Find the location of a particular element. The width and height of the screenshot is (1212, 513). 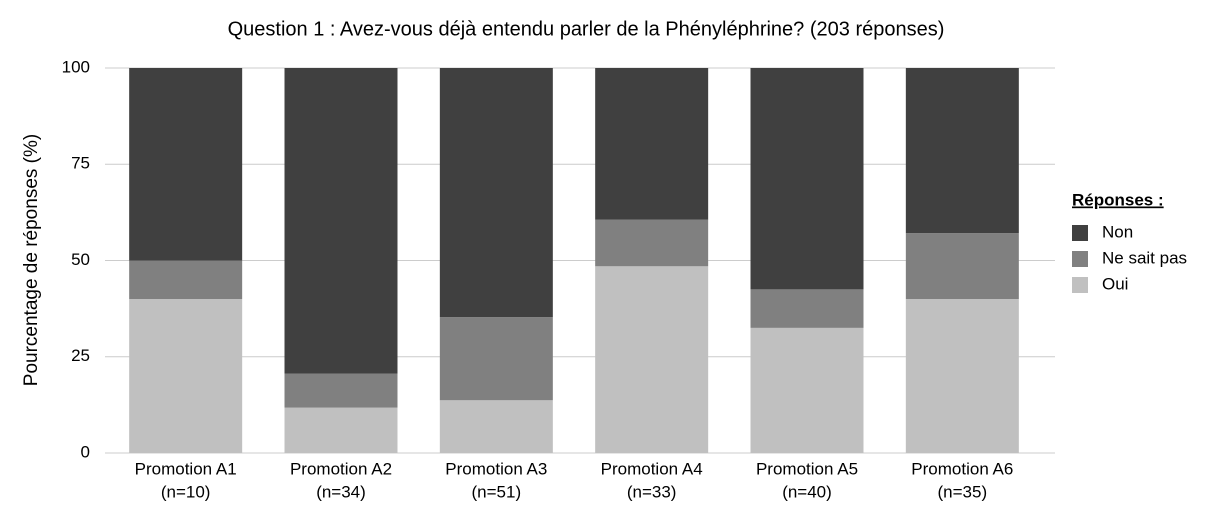

y-axis-label: Pourcentage de réponses (%) is located at coordinates (31, 260).